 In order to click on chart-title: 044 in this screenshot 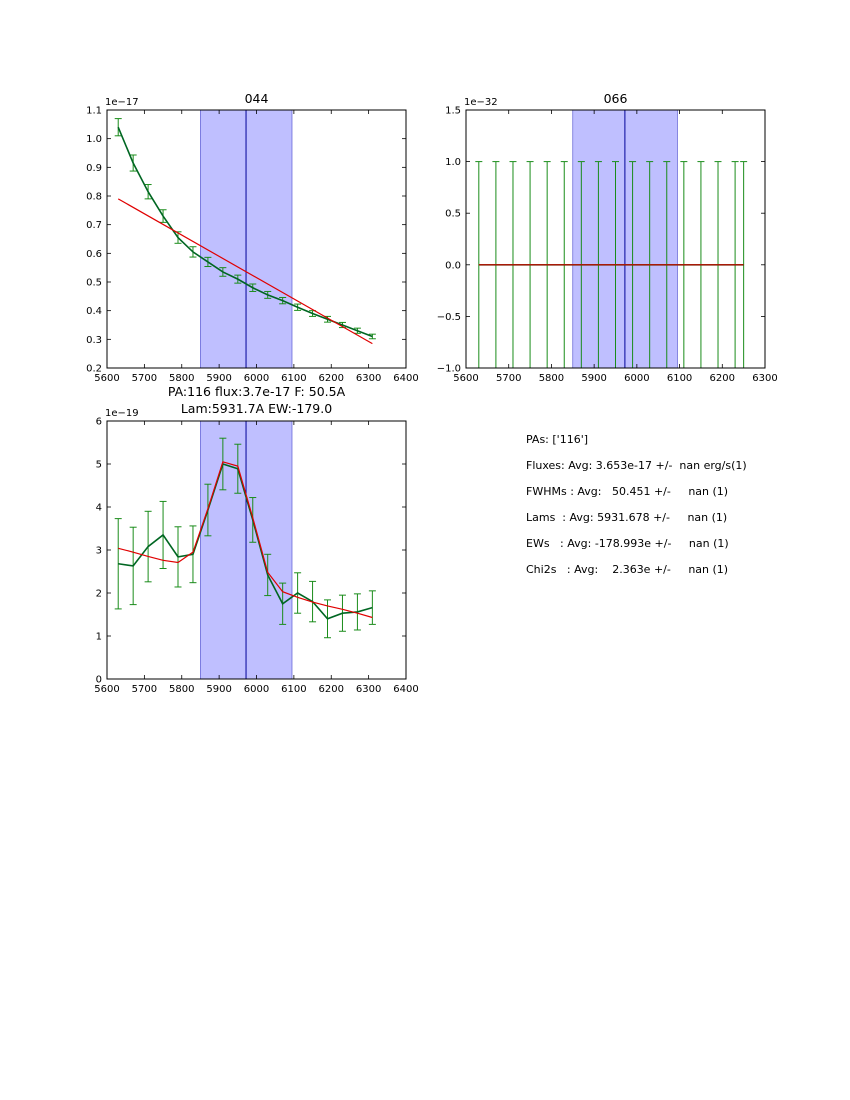, I will do `click(257, 98)`.